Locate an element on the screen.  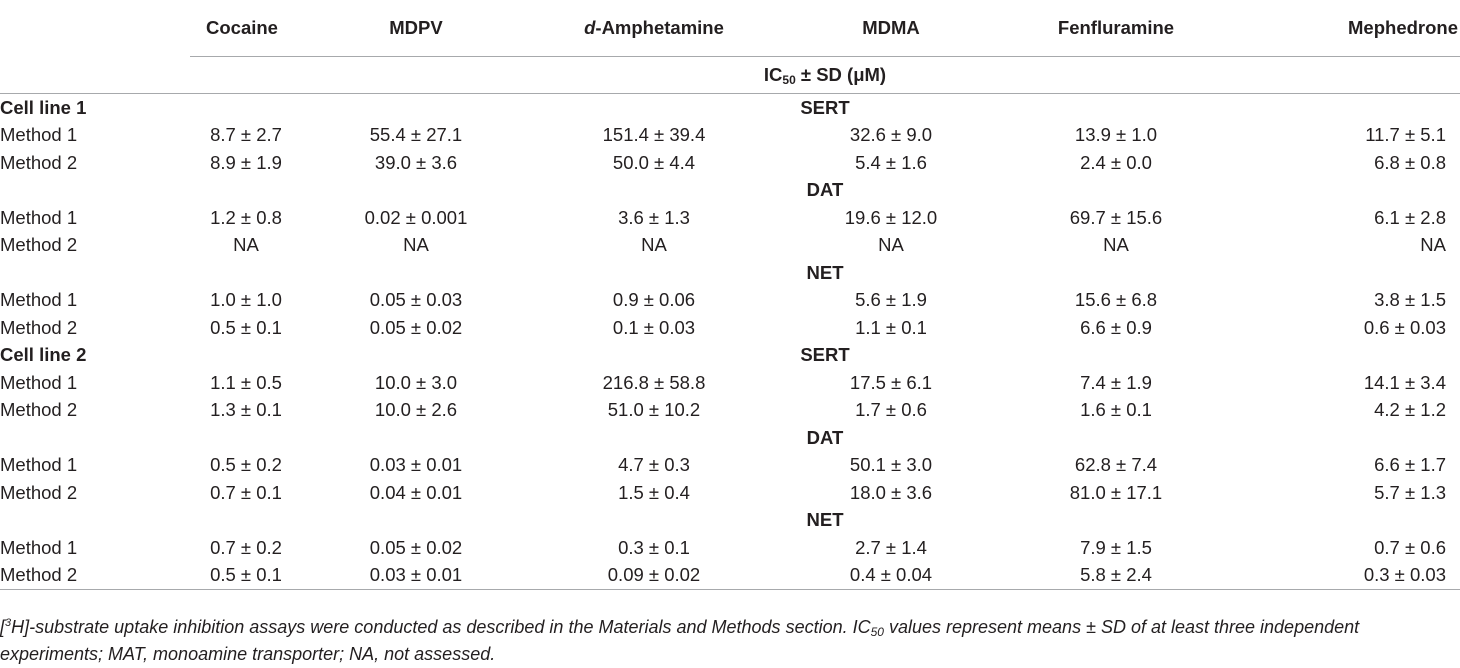
ic50-value: 62.8 ± 7.4 is located at coordinates (1116, 465).